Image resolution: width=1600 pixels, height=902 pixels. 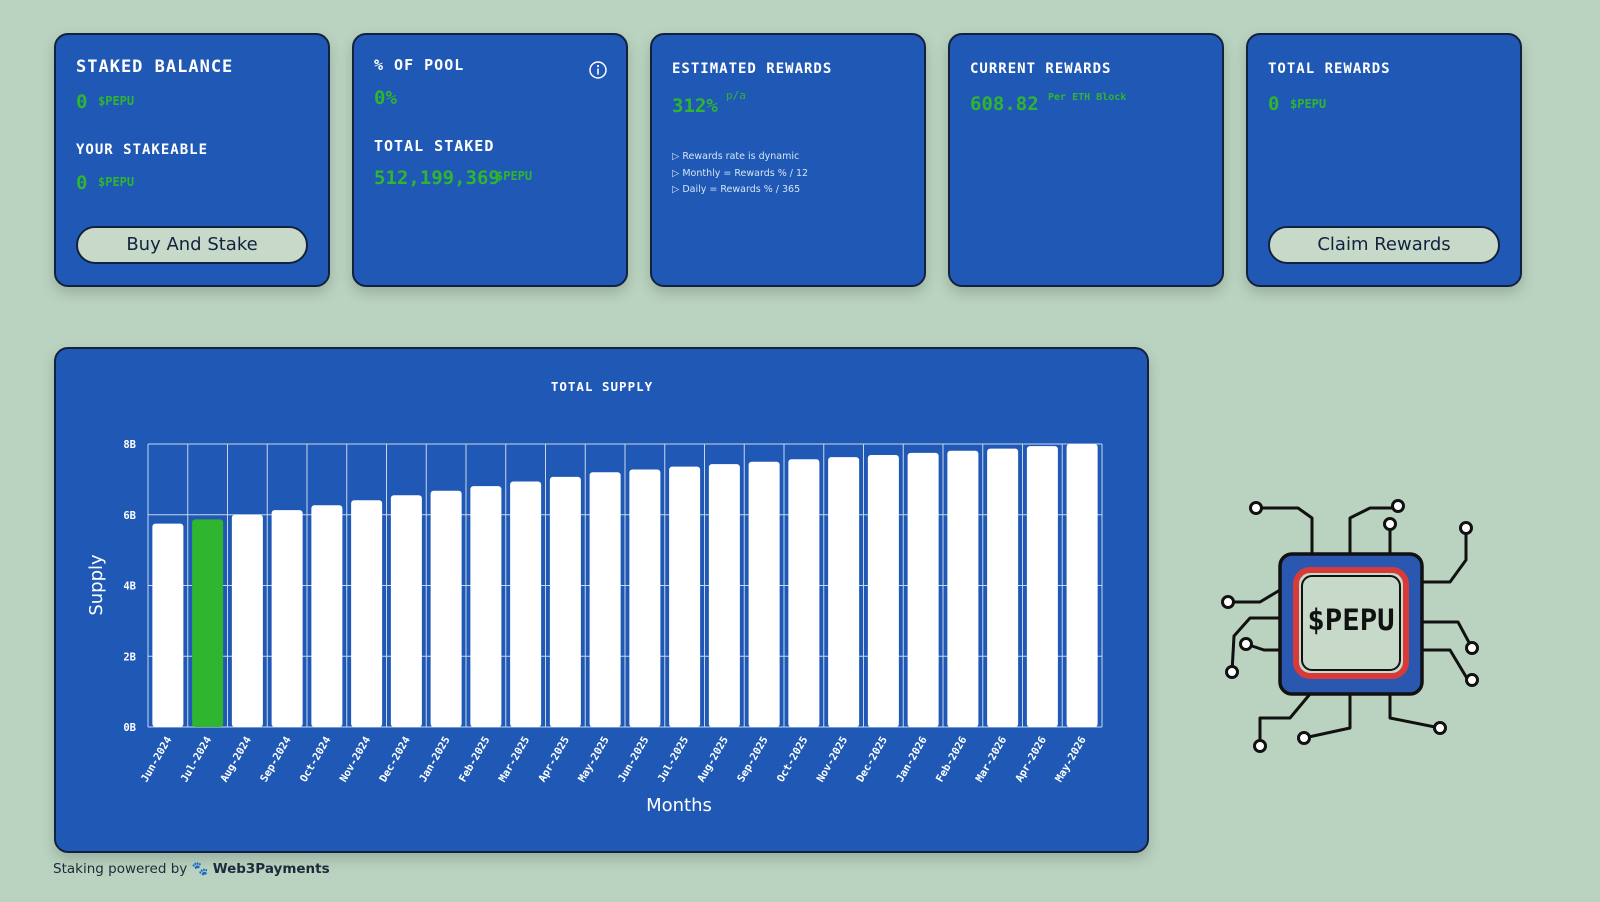 I want to click on bar-Jul-2024, so click(x=208, y=623).